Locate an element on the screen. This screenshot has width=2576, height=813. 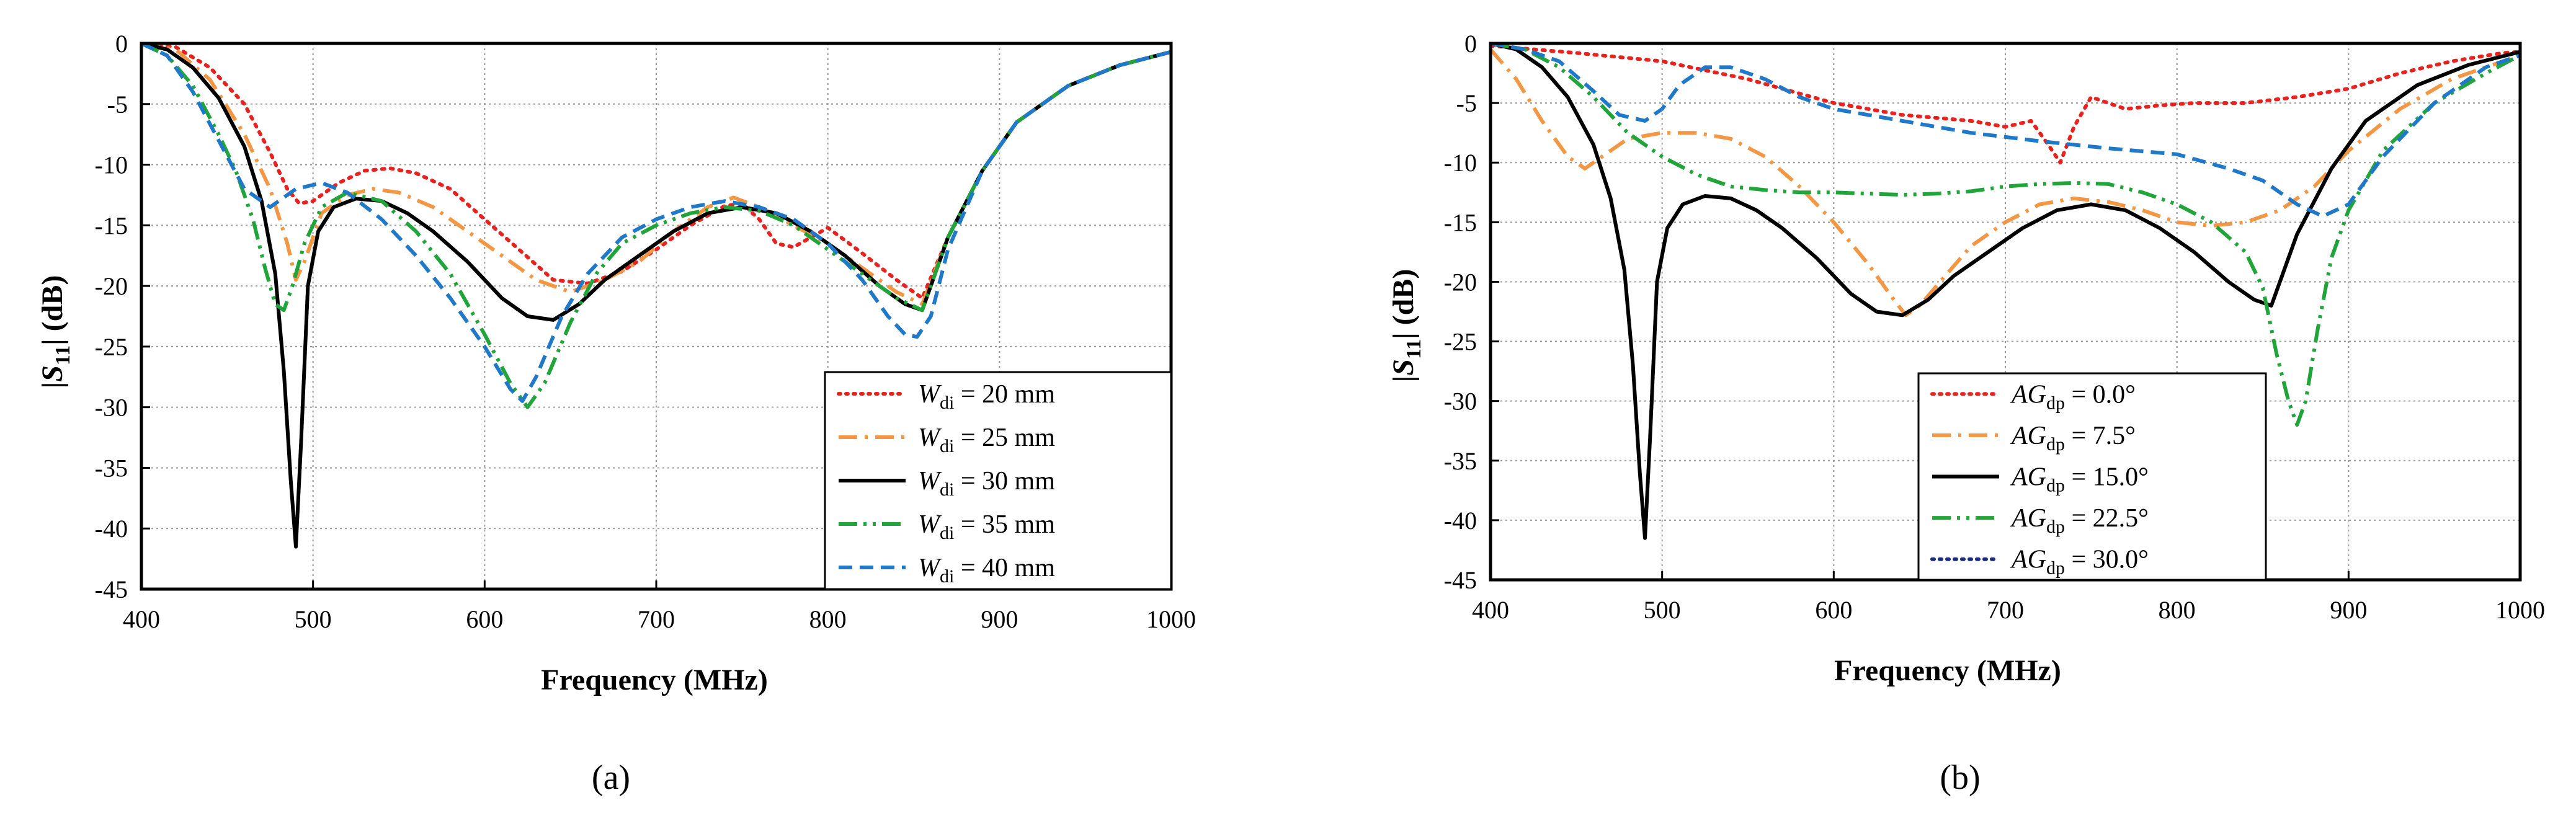
y-tick-label-b: 0 is located at coordinates (1471, 44).